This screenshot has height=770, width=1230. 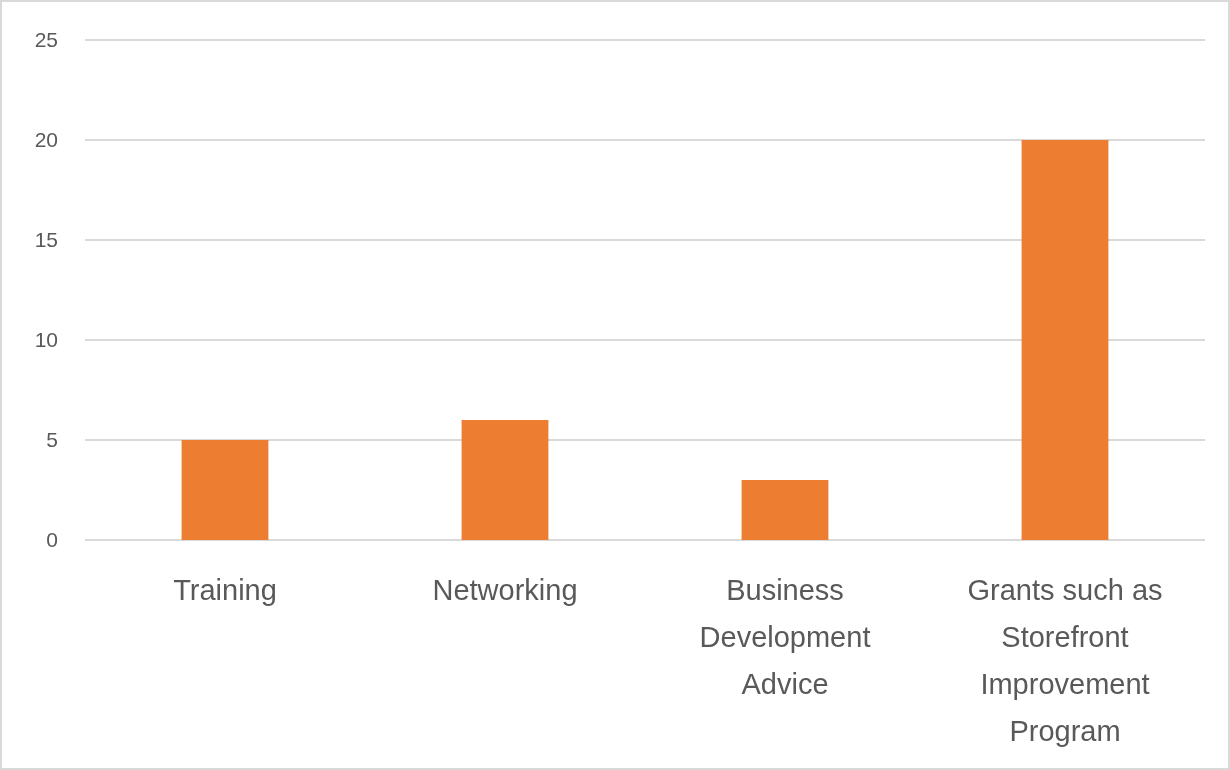 What do you see at coordinates (225, 590) in the screenshot?
I see `x-tick-label: Training` at bounding box center [225, 590].